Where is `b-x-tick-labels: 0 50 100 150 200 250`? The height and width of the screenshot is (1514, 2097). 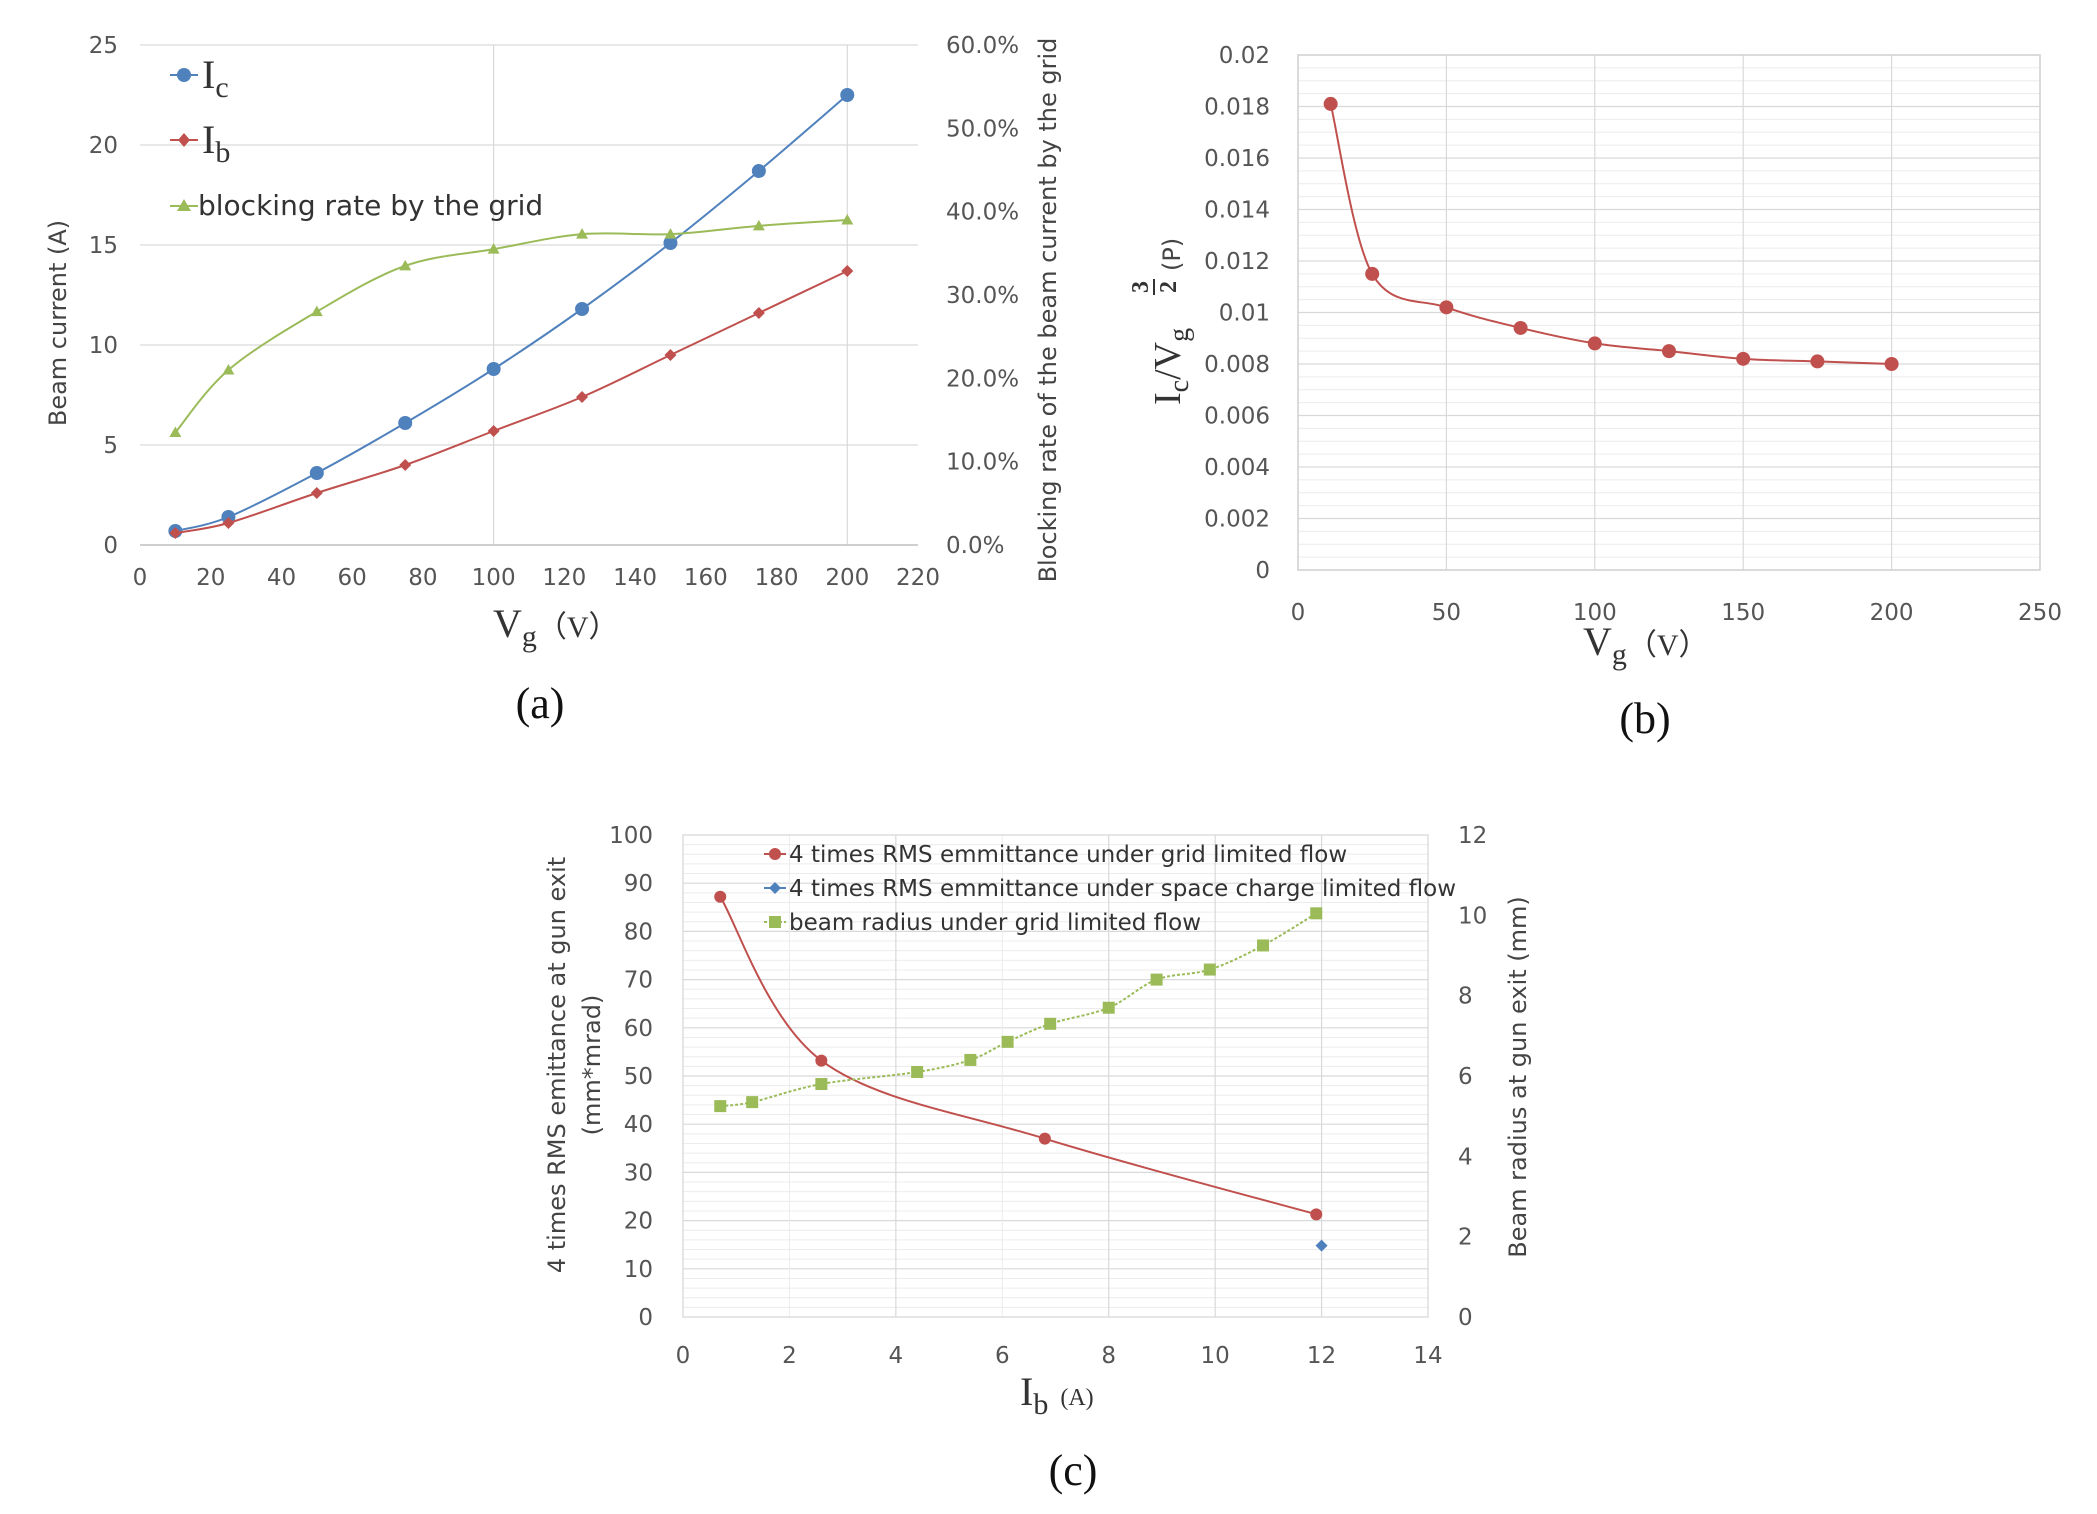 b-x-tick-labels: 0 50 100 150 200 250 is located at coordinates (1676, 613).